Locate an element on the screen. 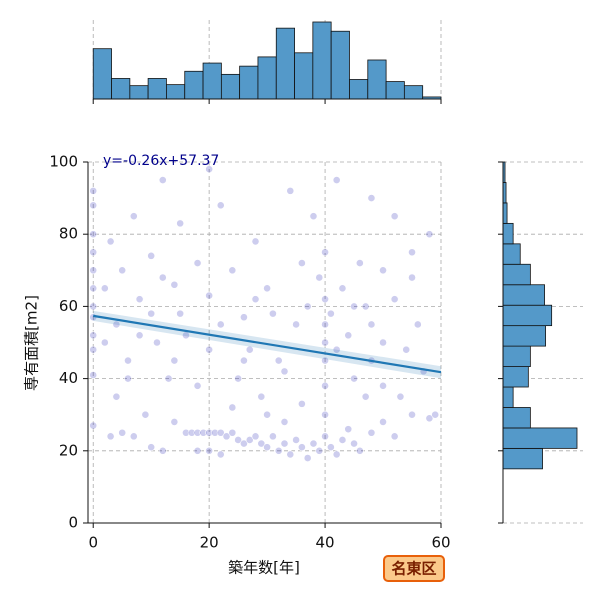 This screenshot has height=604, width=600. y-tick-label: 80 is located at coordinates (68, 234).